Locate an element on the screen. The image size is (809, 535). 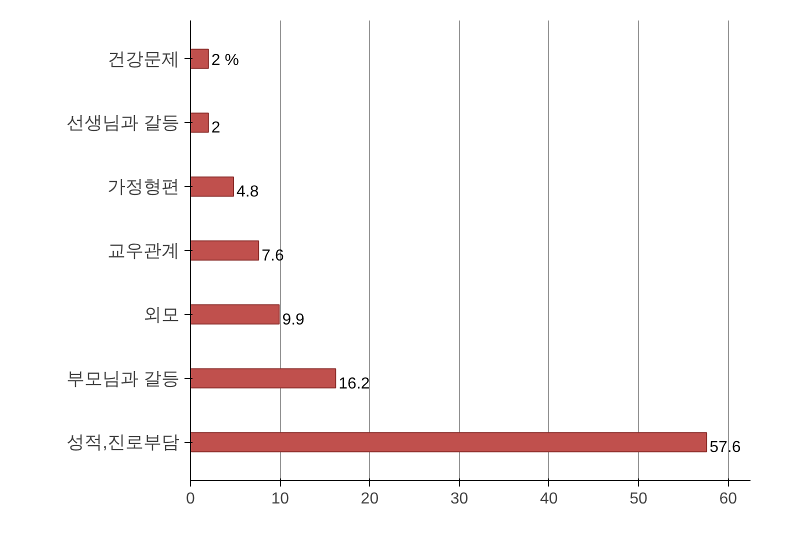
y-tick-label: 성적,진로부담 is located at coordinates (123, 442).